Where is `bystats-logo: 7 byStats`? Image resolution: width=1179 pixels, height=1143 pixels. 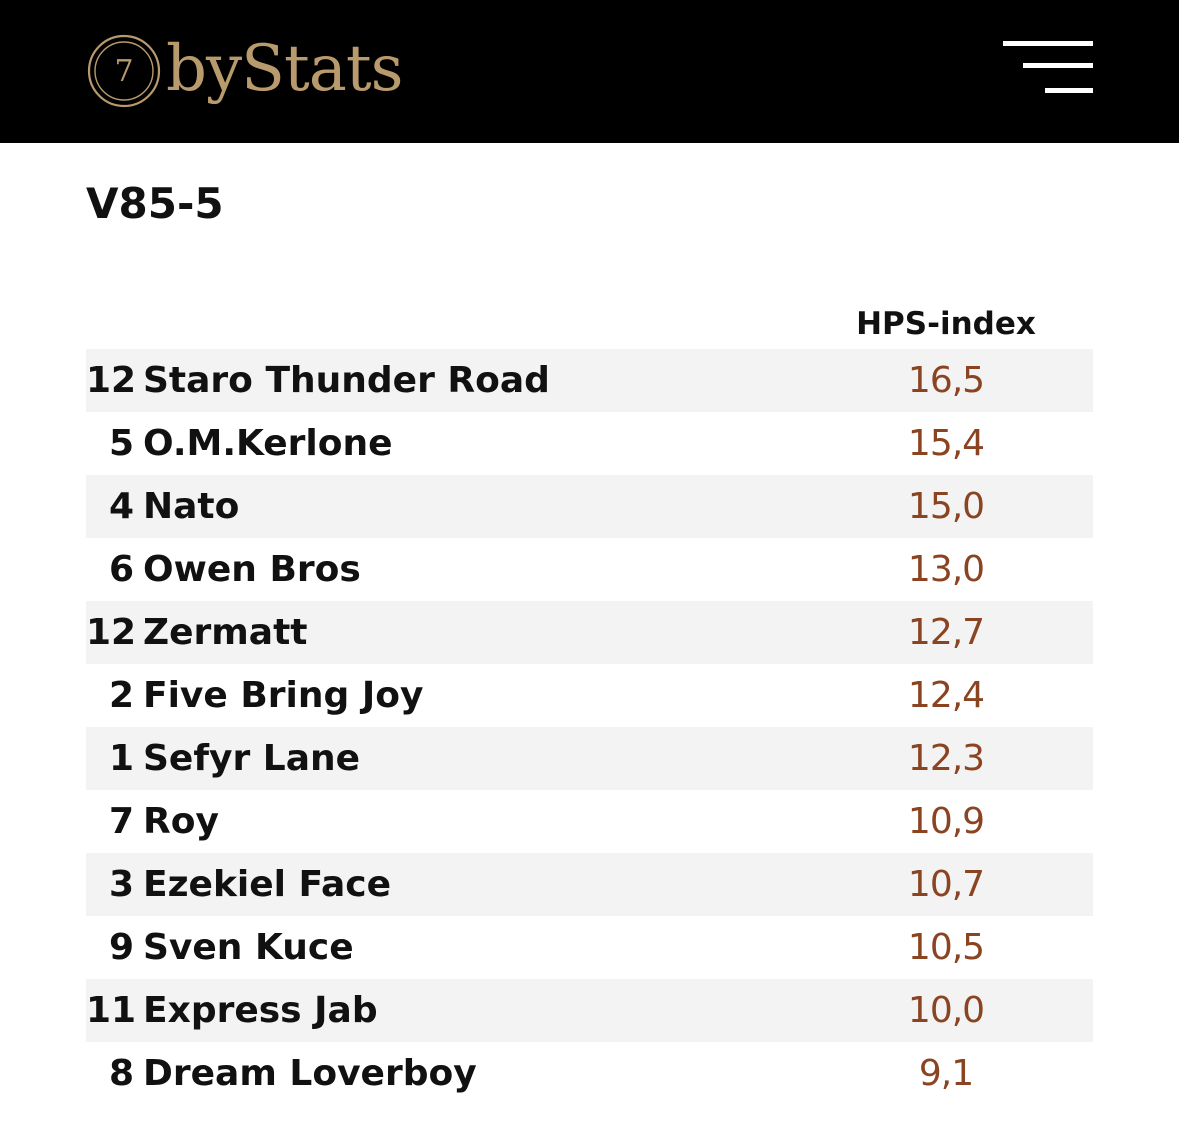
bystats-logo: 7 byStats is located at coordinates (244, 70).